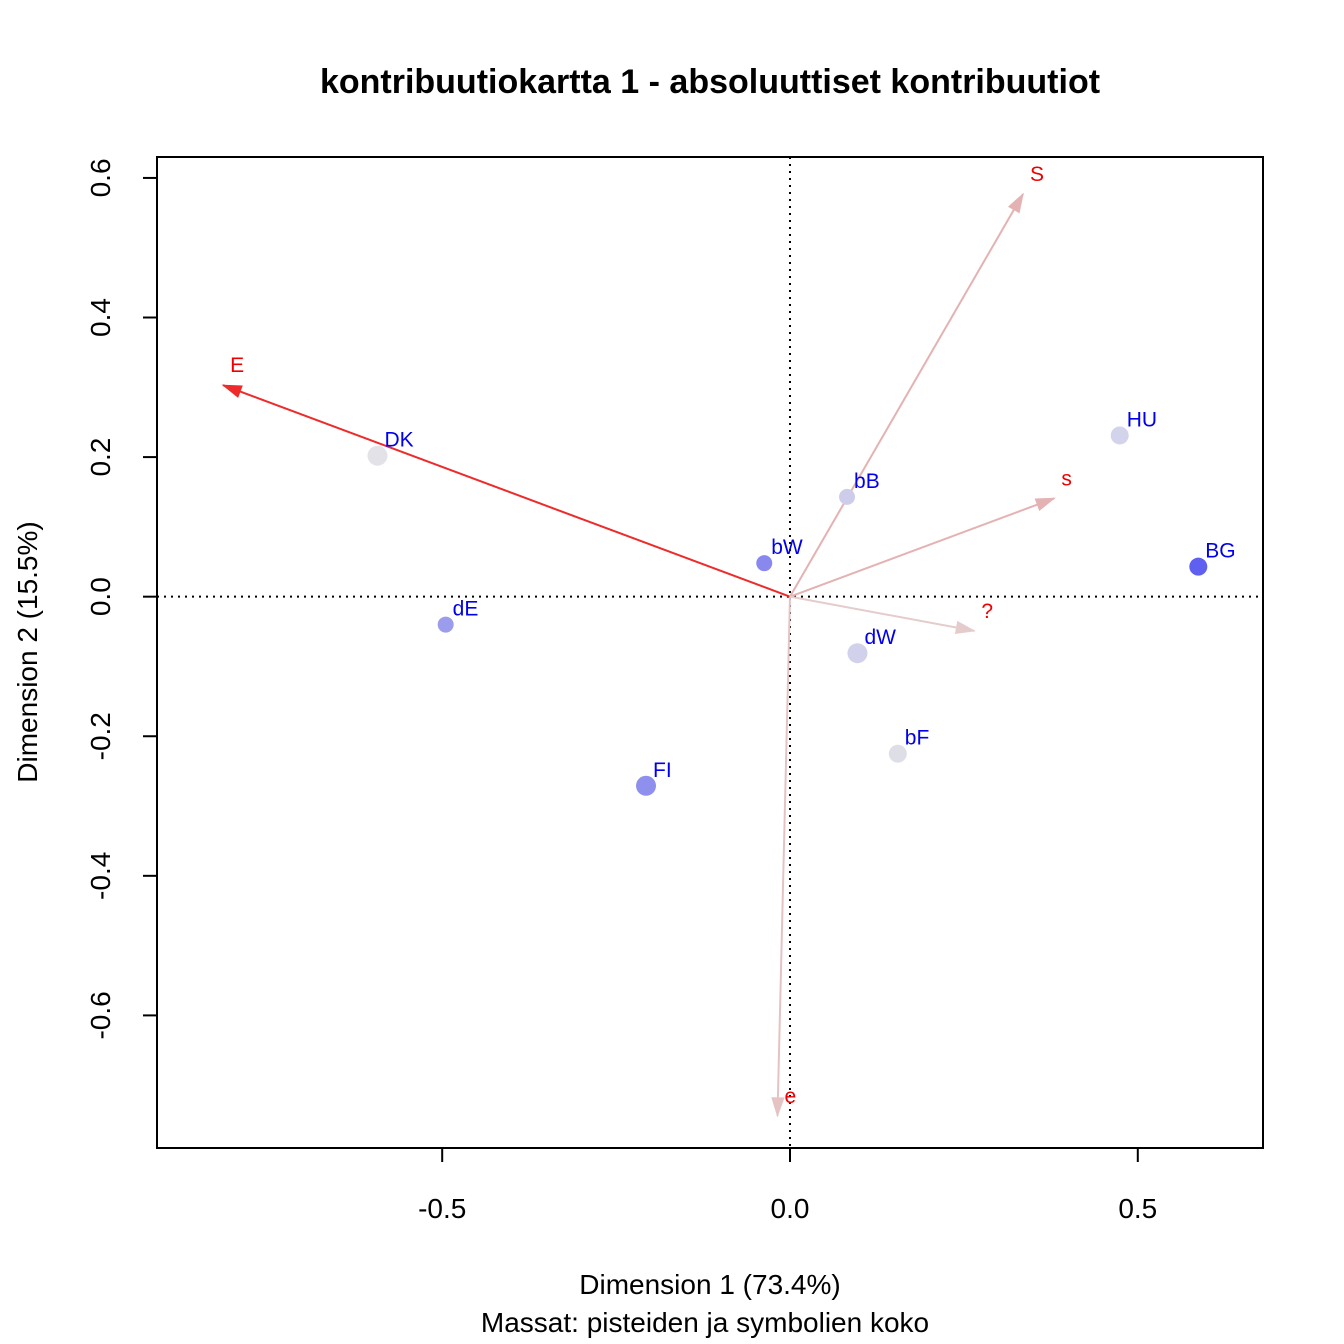  Describe the element at coordinates (1220, 551) in the screenshot. I see `point-label: BG` at that location.